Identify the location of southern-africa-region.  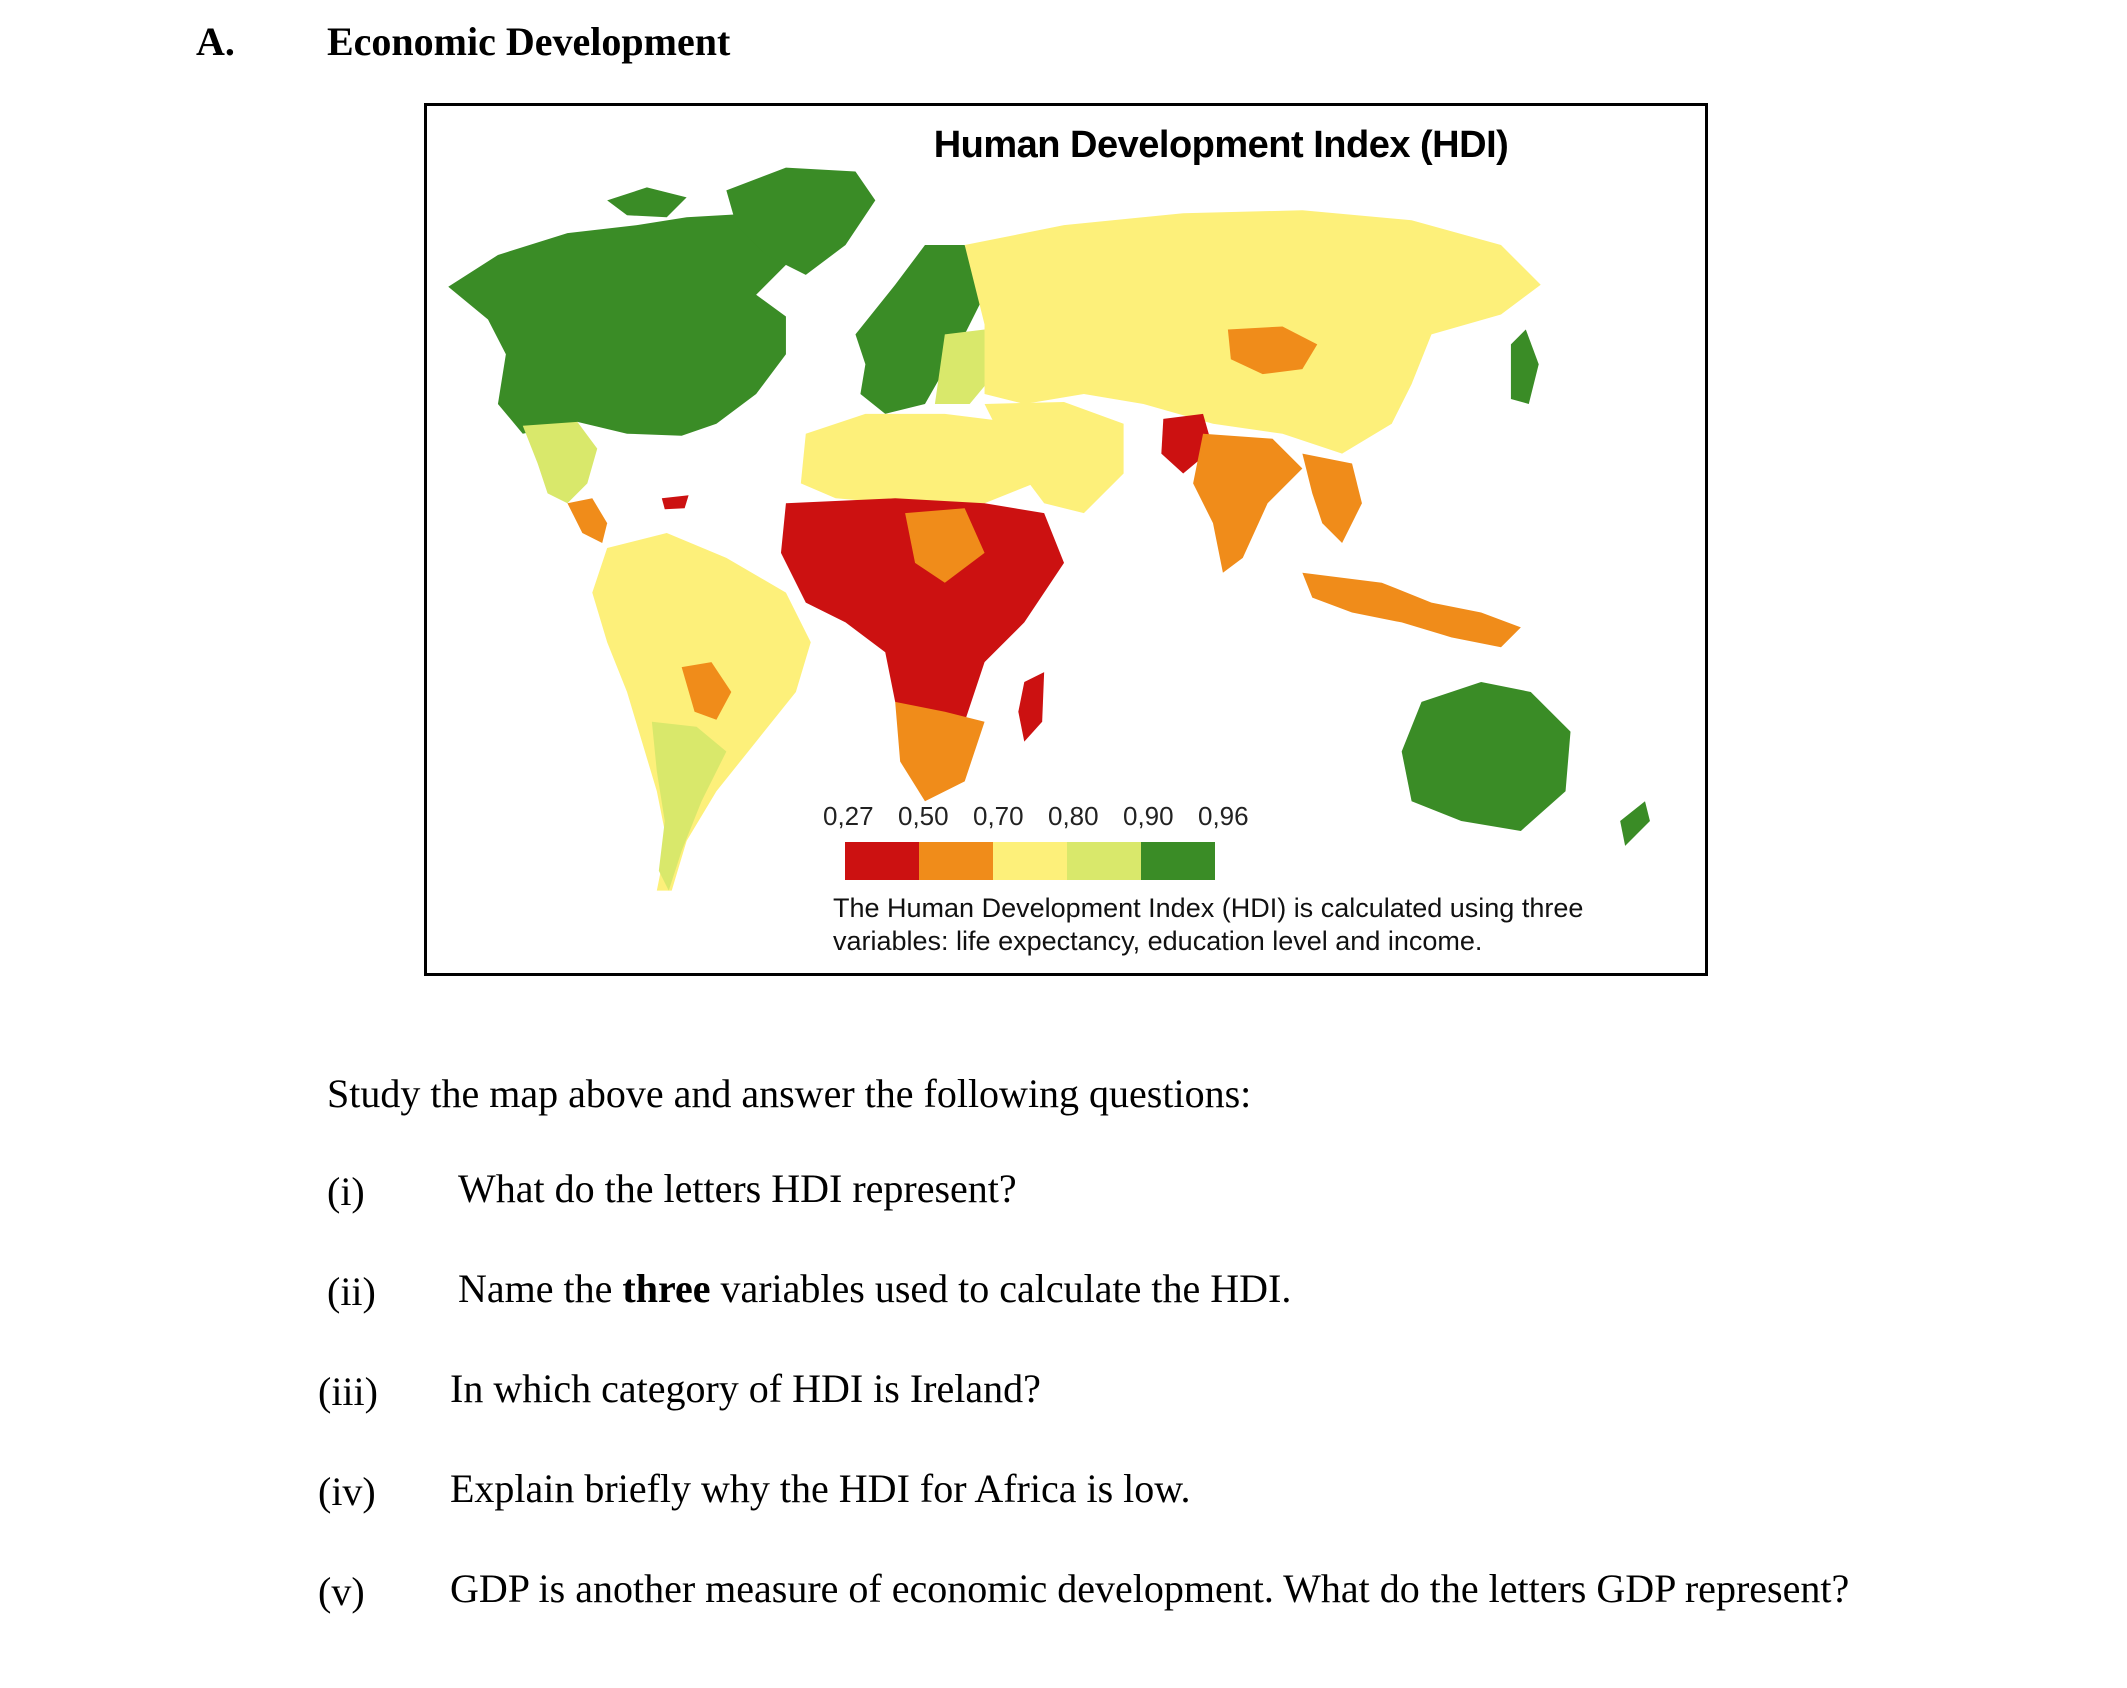
(940, 751).